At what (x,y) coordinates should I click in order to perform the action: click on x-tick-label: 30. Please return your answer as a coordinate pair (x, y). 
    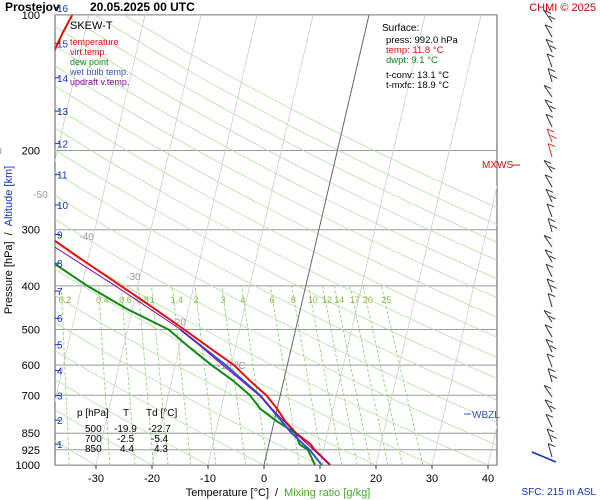
    Looking at the image, I should click on (432, 479).